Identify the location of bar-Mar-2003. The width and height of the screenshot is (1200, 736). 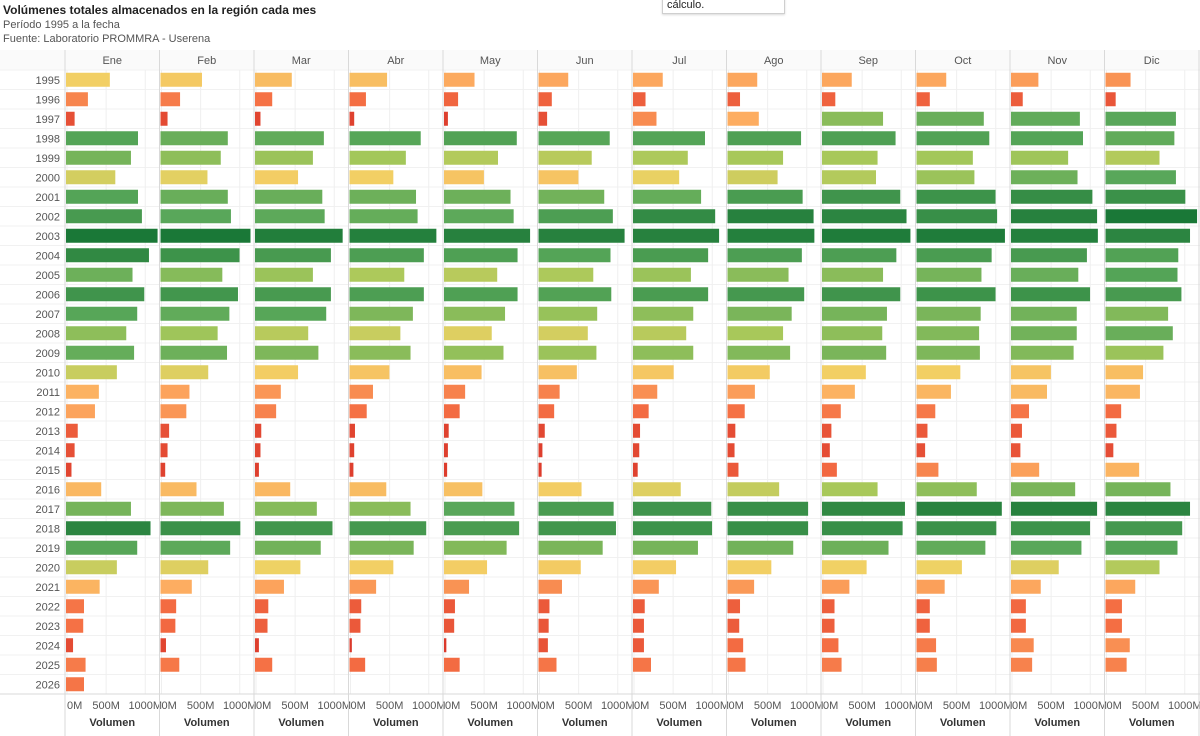
(299, 235).